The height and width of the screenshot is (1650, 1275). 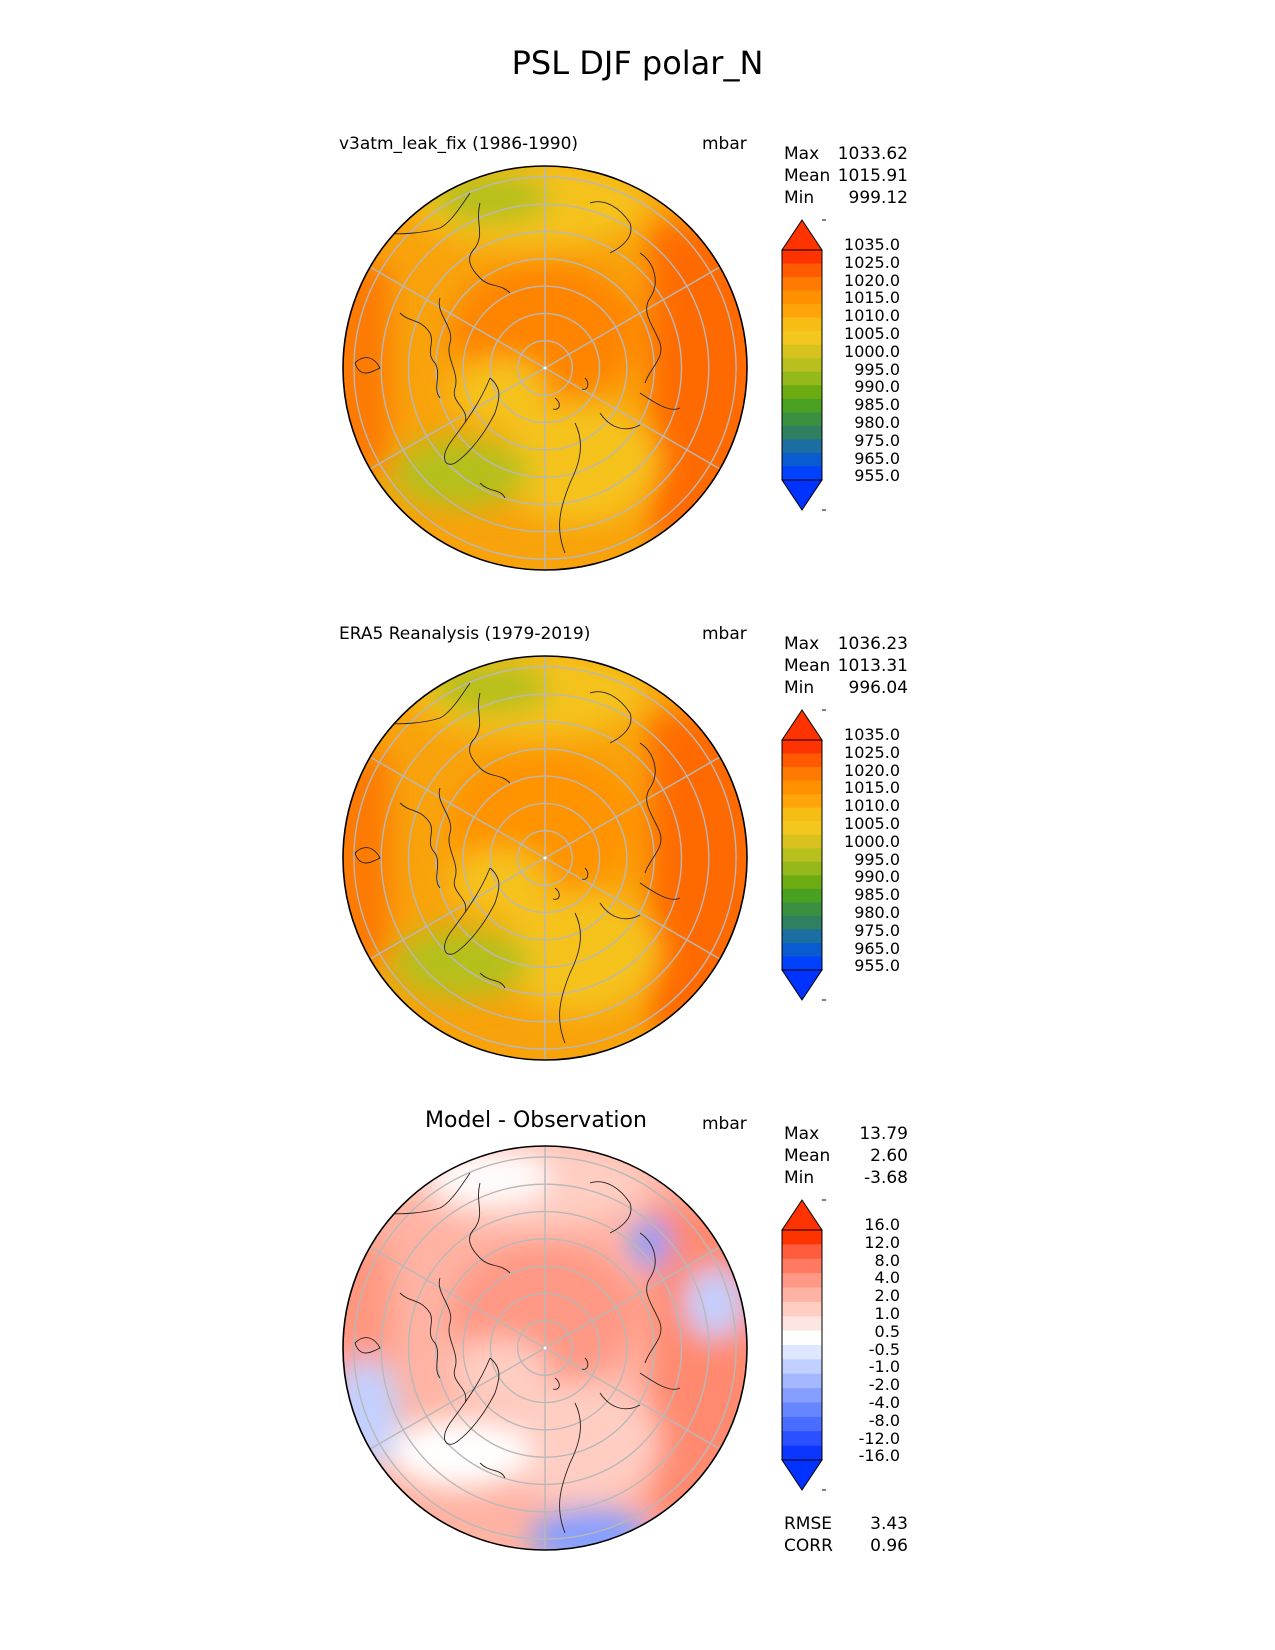 I want to click on colorbar-tick-label: -4.0, so click(x=884, y=1402).